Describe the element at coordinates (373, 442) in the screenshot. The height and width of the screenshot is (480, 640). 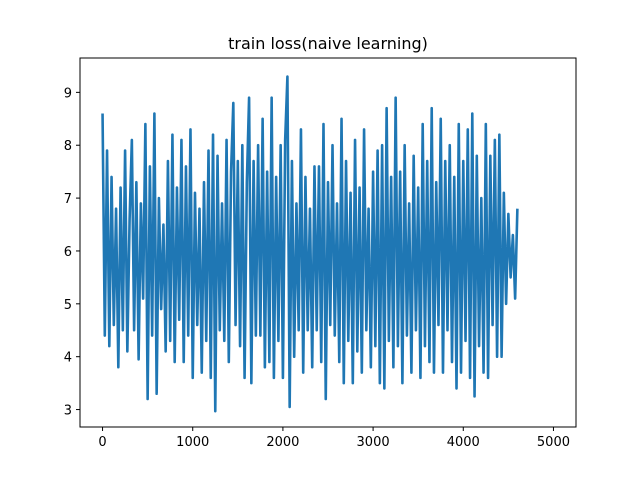
I see `x-tick-label: 3000` at that location.